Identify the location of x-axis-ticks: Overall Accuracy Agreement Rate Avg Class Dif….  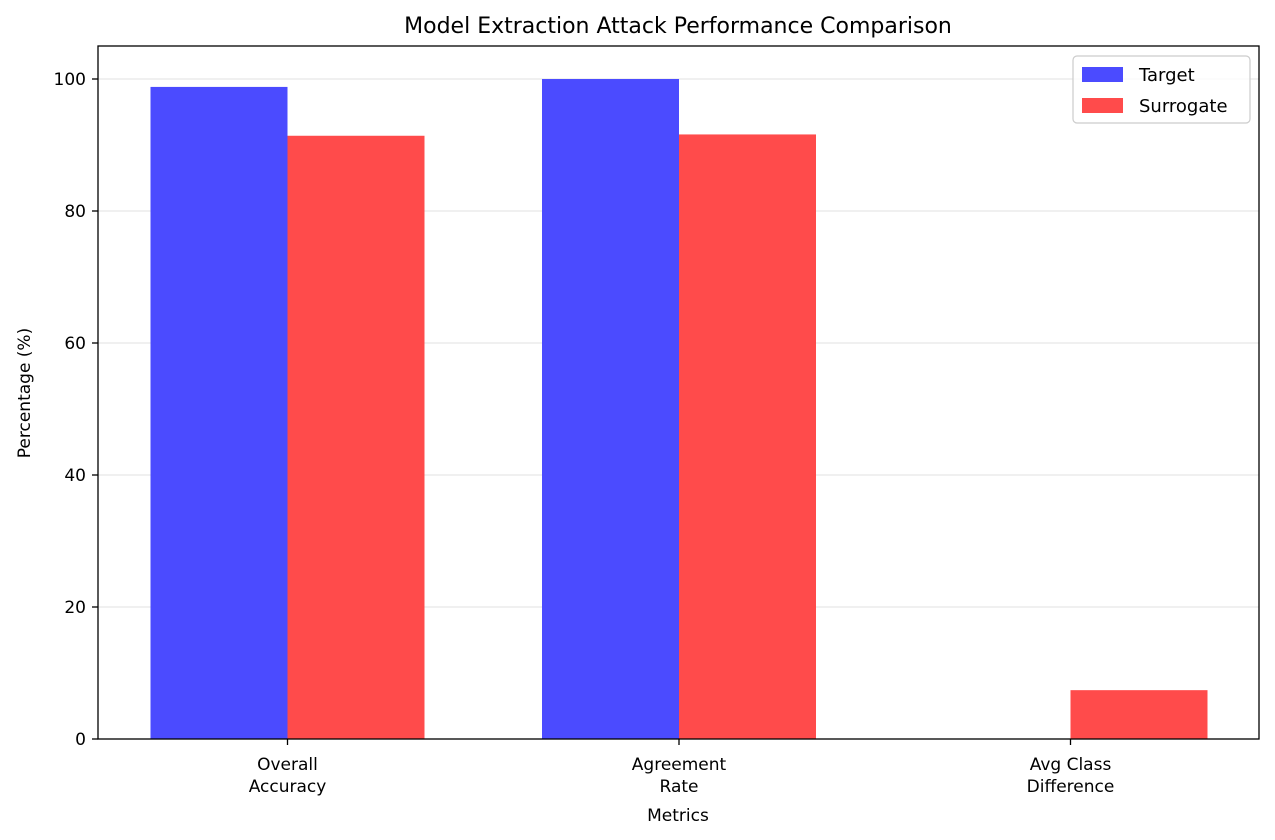
(682, 768).